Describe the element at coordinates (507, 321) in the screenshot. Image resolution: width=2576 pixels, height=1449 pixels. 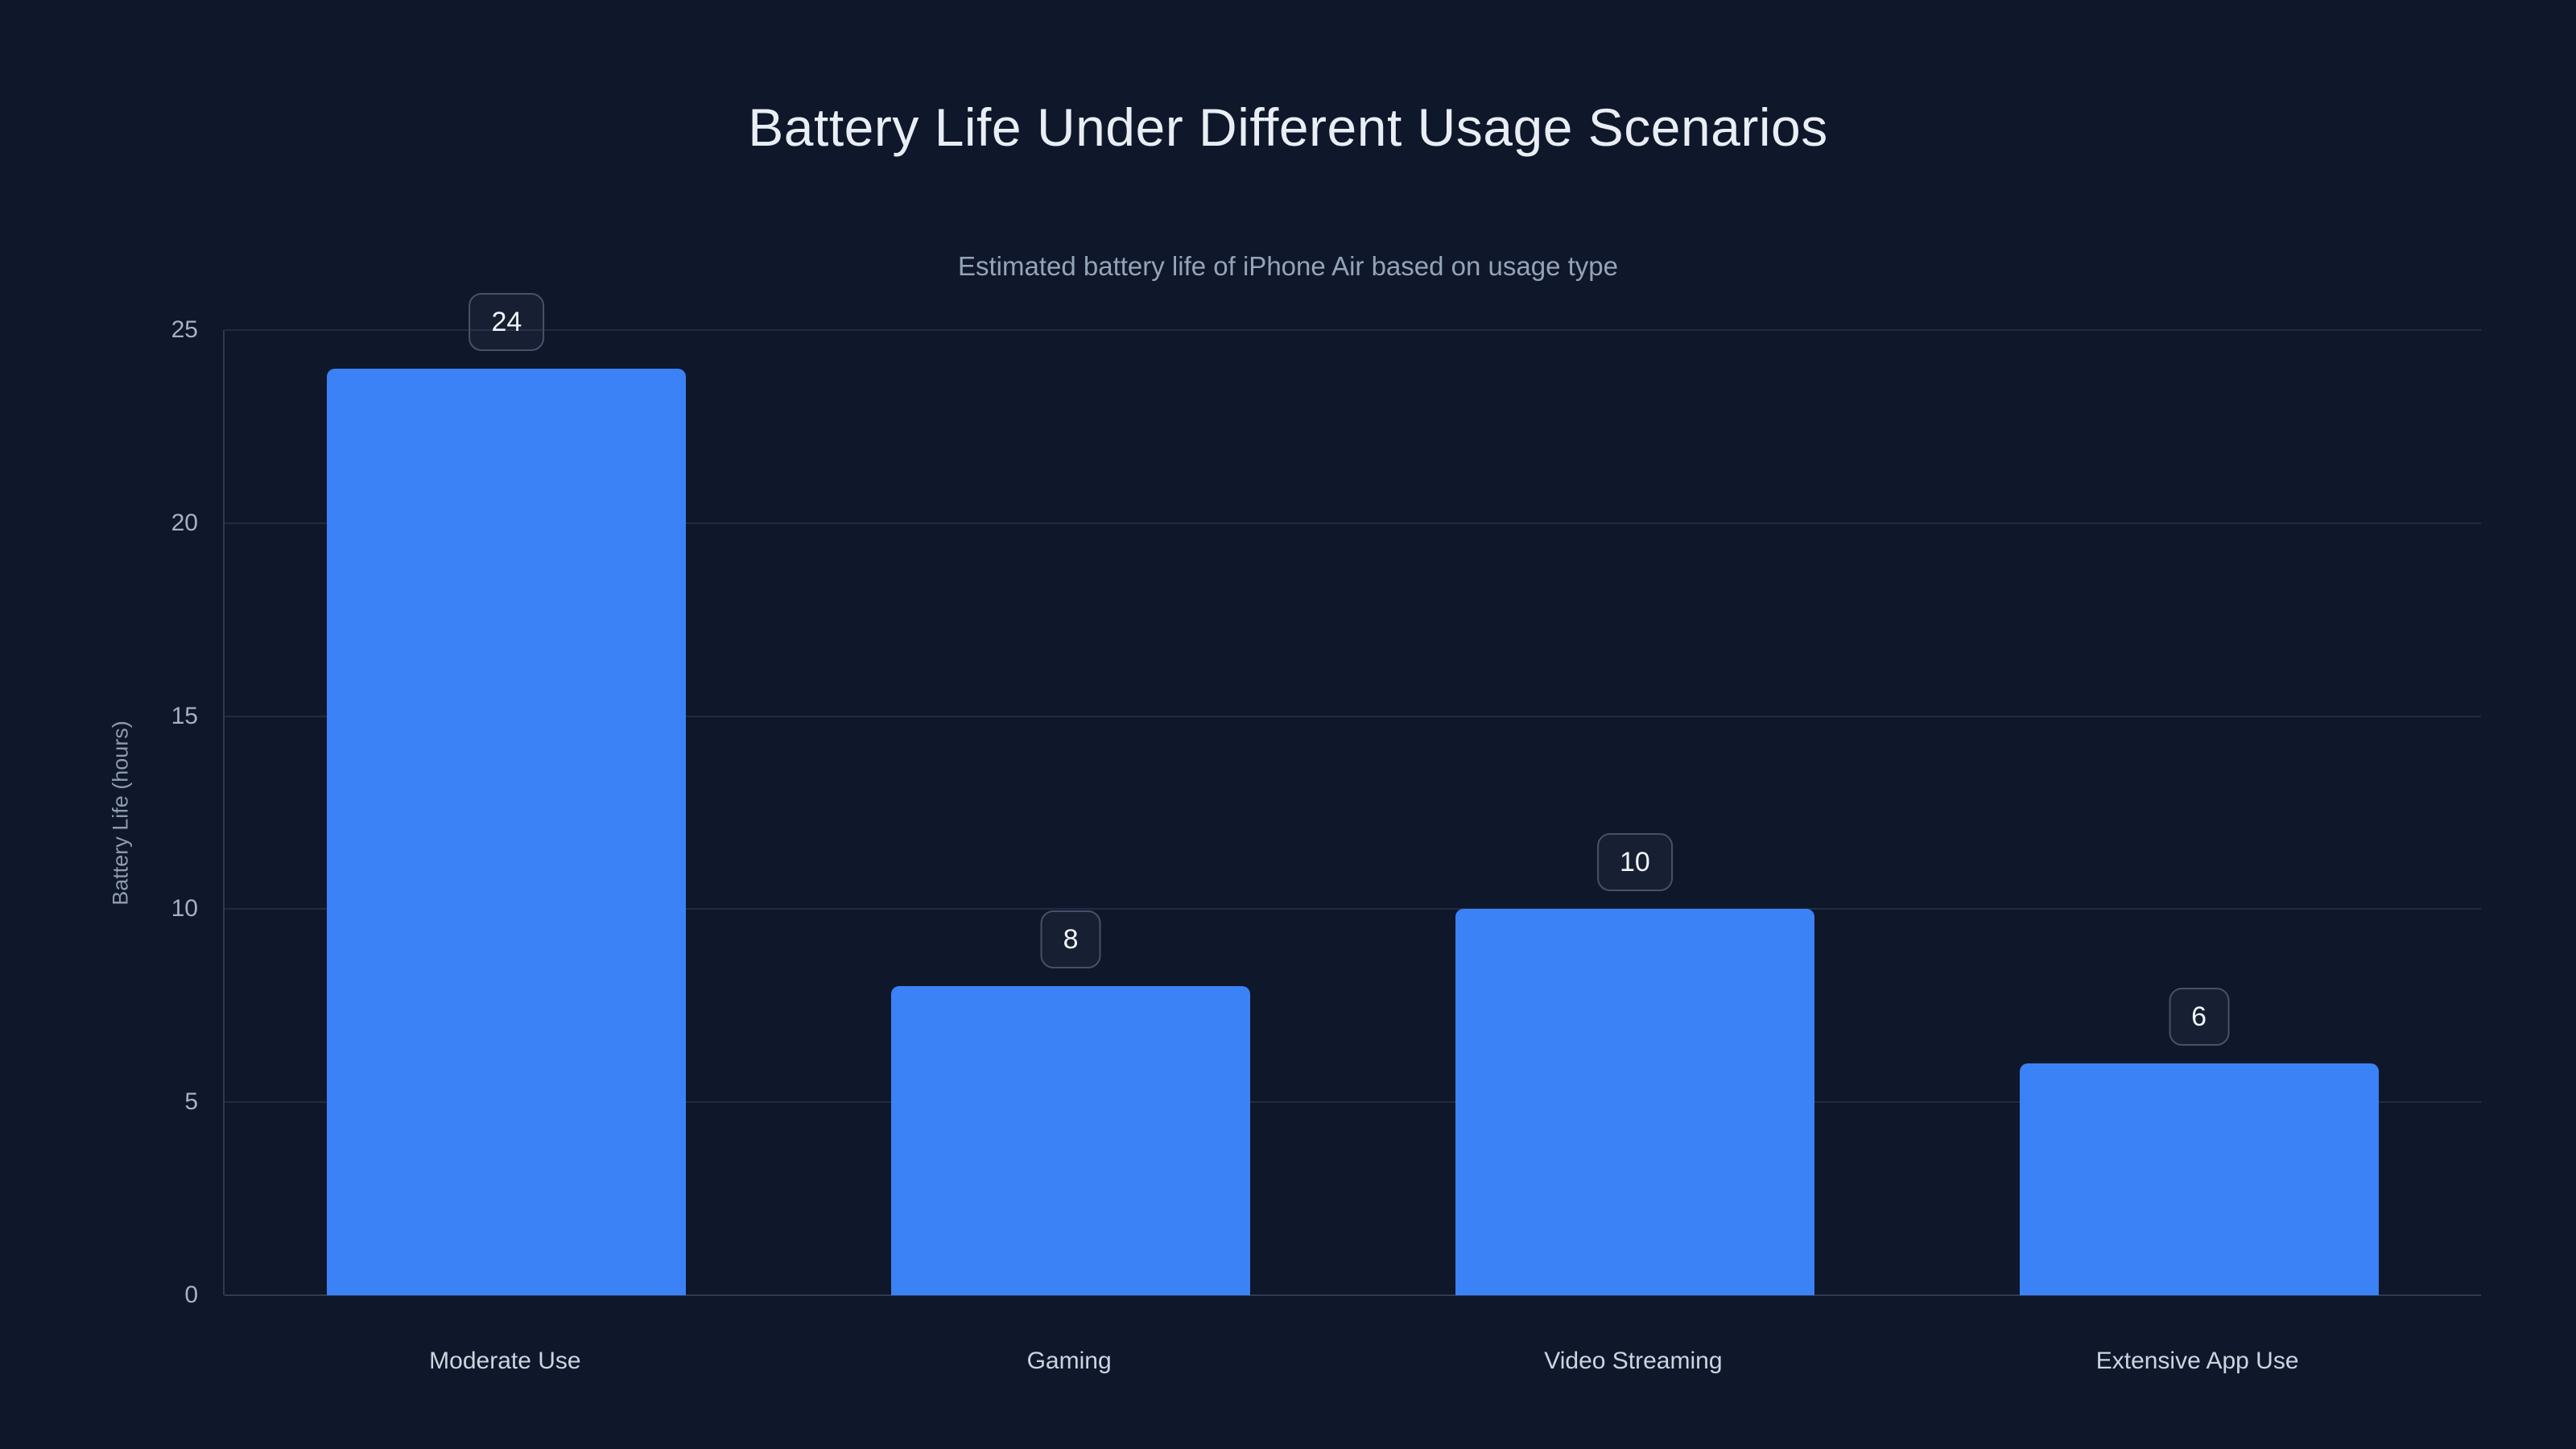
I see `value-badge-moderate-use: 24` at that location.